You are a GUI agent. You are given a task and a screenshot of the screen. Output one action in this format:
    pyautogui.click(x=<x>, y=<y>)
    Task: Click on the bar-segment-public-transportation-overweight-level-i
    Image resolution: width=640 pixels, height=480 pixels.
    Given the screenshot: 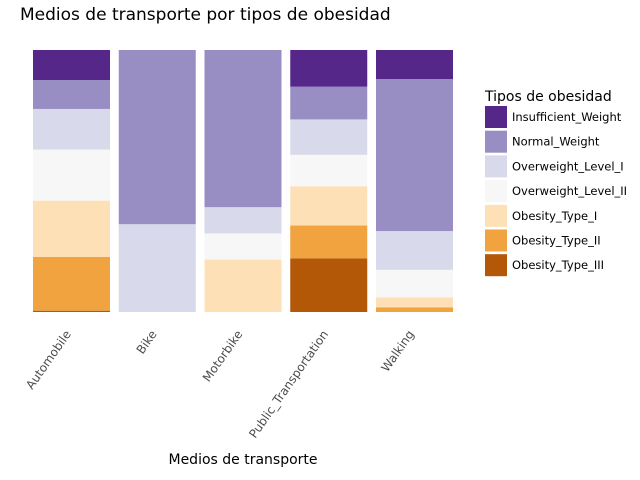 What is the action you would take?
    pyautogui.click(x=329, y=137)
    